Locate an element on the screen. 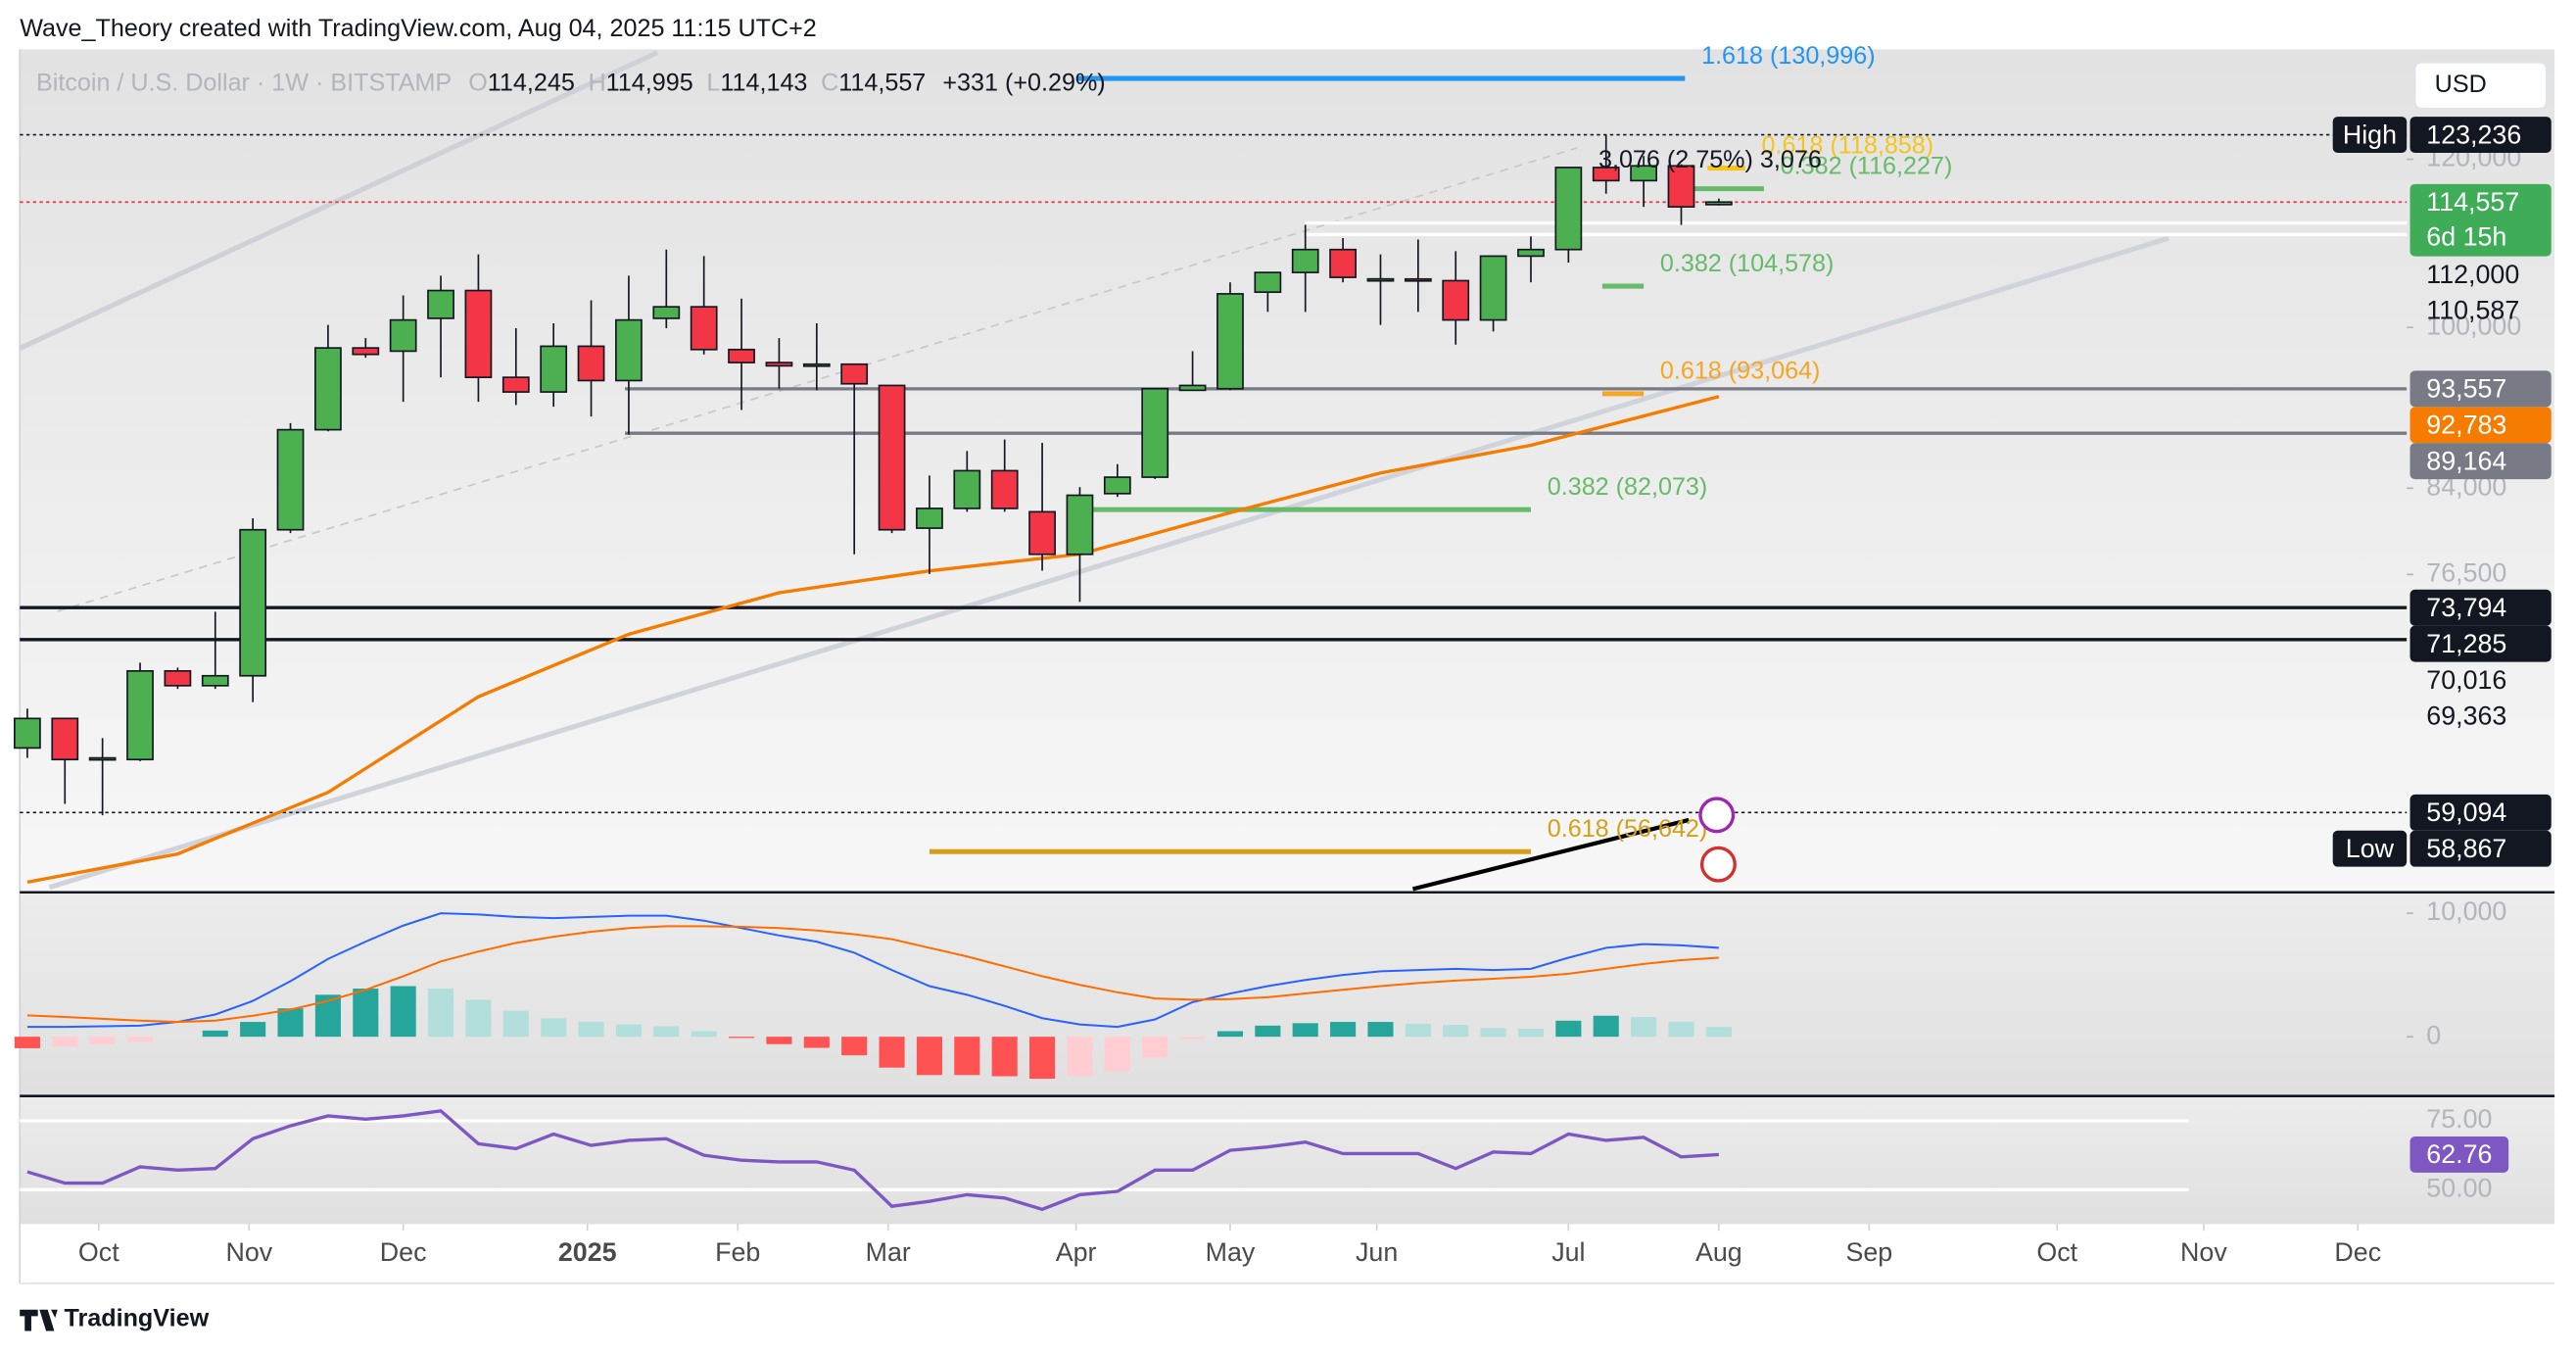  y-tick-label: 100,000 is located at coordinates (2474, 325).